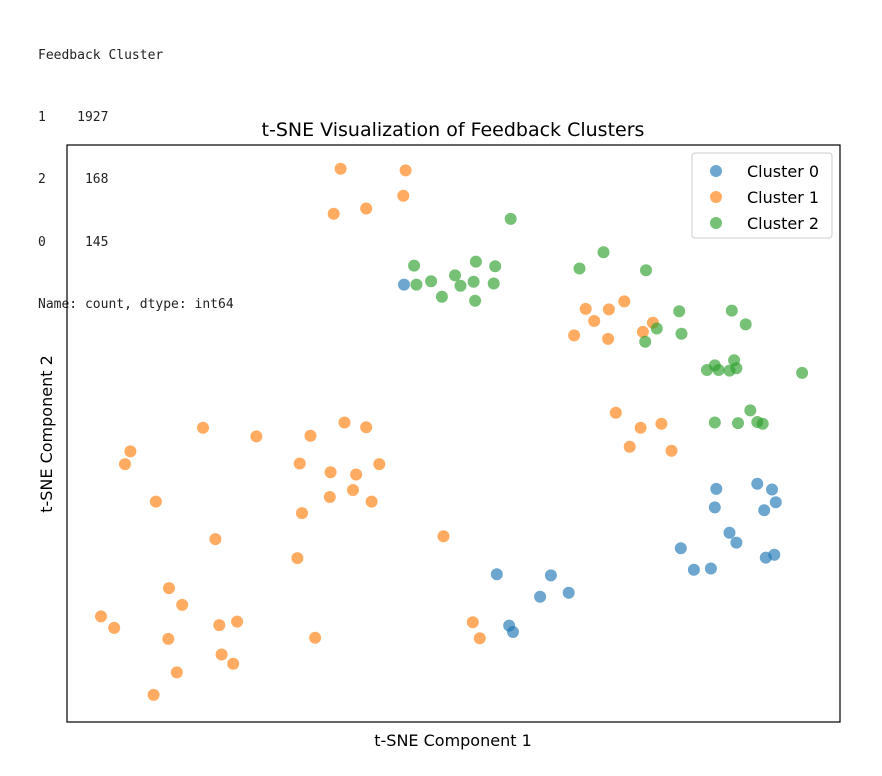 Image resolution: width=882 pixels, height=776 pixels. I want to click on legend-label: Cluster 1, so click(783, 197).